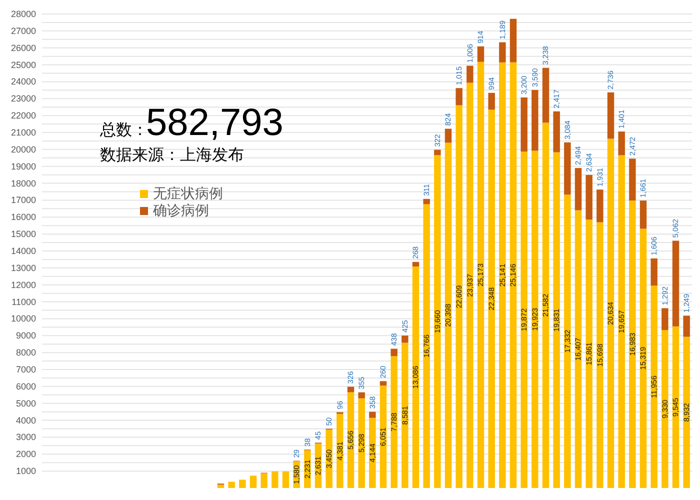 The image size is (700, 500). I want to click on annotation: 582,793, so click(215, 123).